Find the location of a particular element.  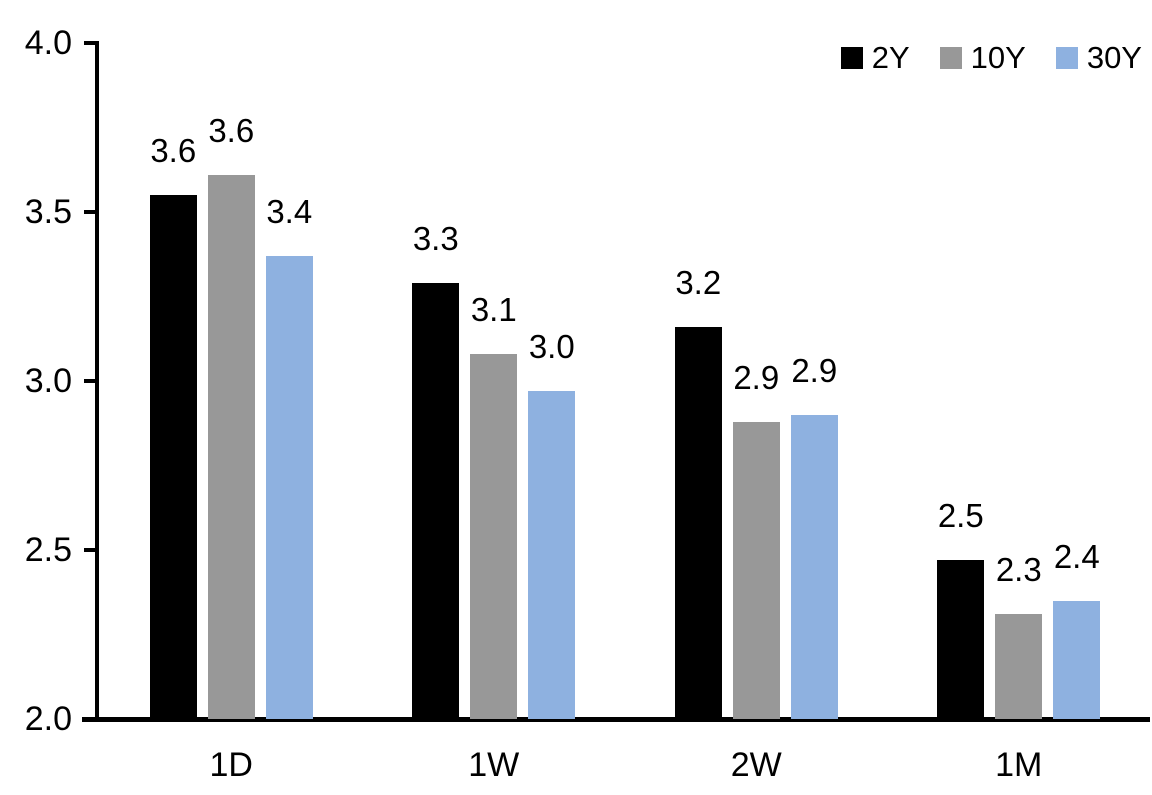

legend-item-30Y: 30Y is located at coordinates (1098, 57).